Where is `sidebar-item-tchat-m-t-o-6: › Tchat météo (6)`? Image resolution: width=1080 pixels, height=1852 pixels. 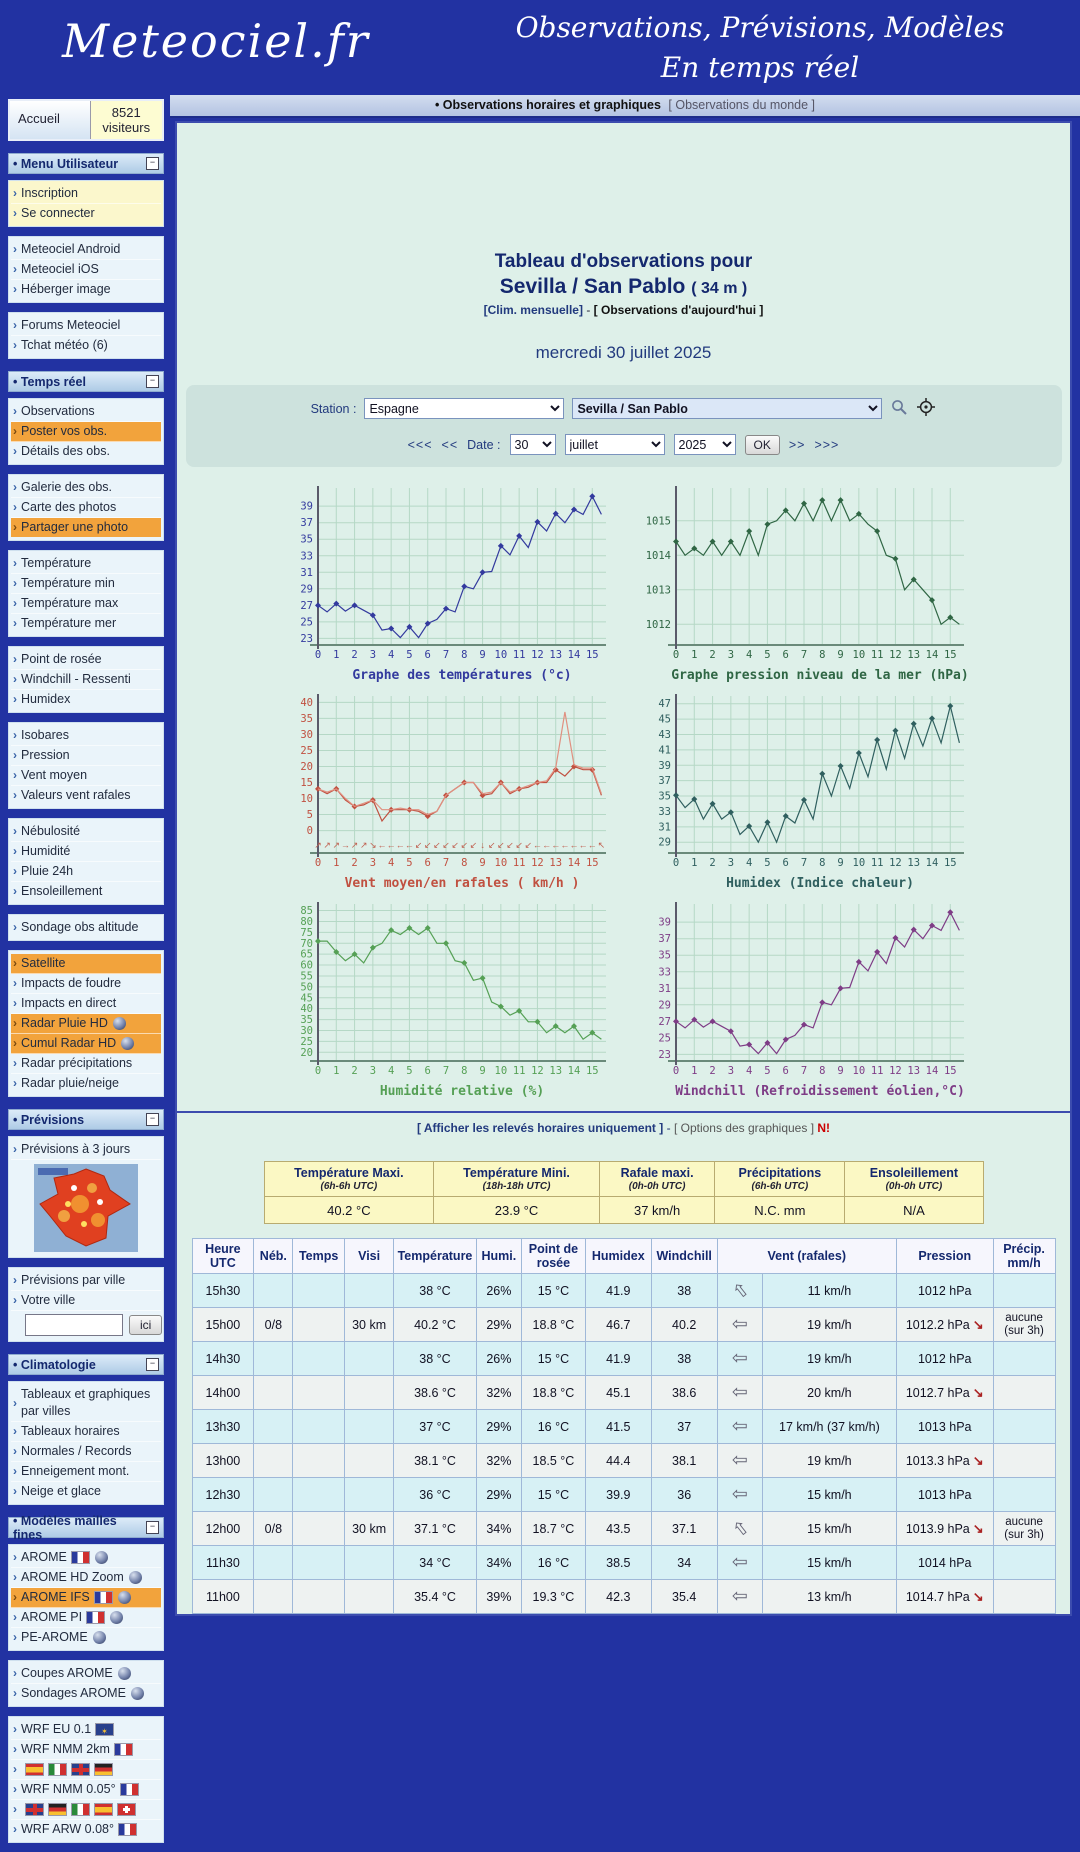
sidebar-item-tchat-m-t-o-6: › Tchat météo (6) is located at coordinates (86, 345).